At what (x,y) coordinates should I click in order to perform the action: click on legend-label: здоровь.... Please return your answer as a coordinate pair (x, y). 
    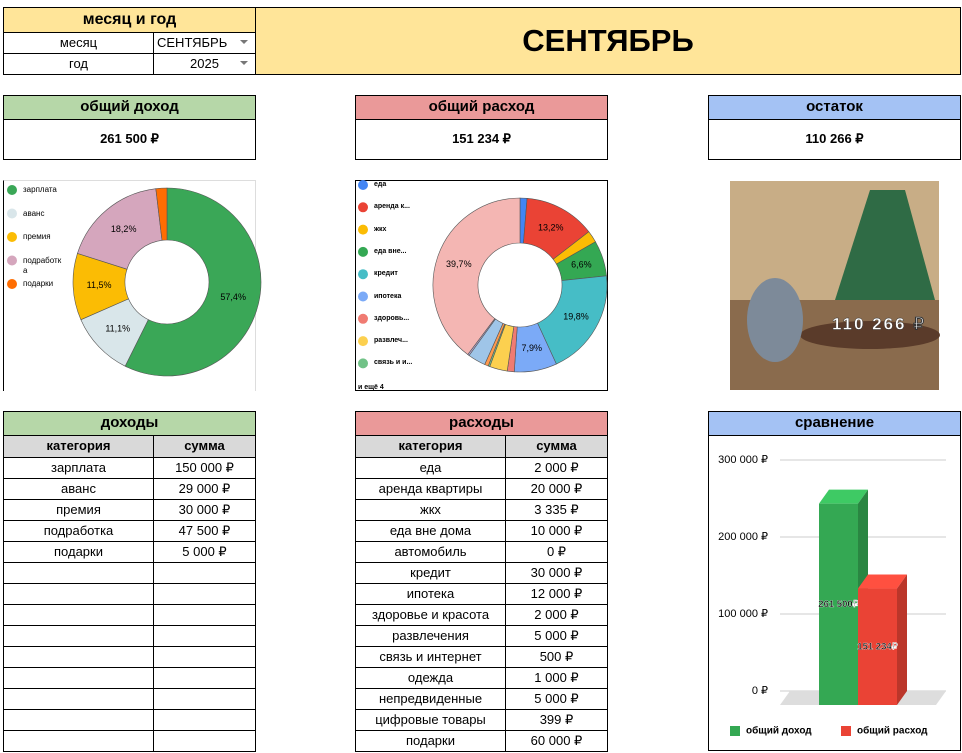
    Looking at the image, I should click on (392, 318).